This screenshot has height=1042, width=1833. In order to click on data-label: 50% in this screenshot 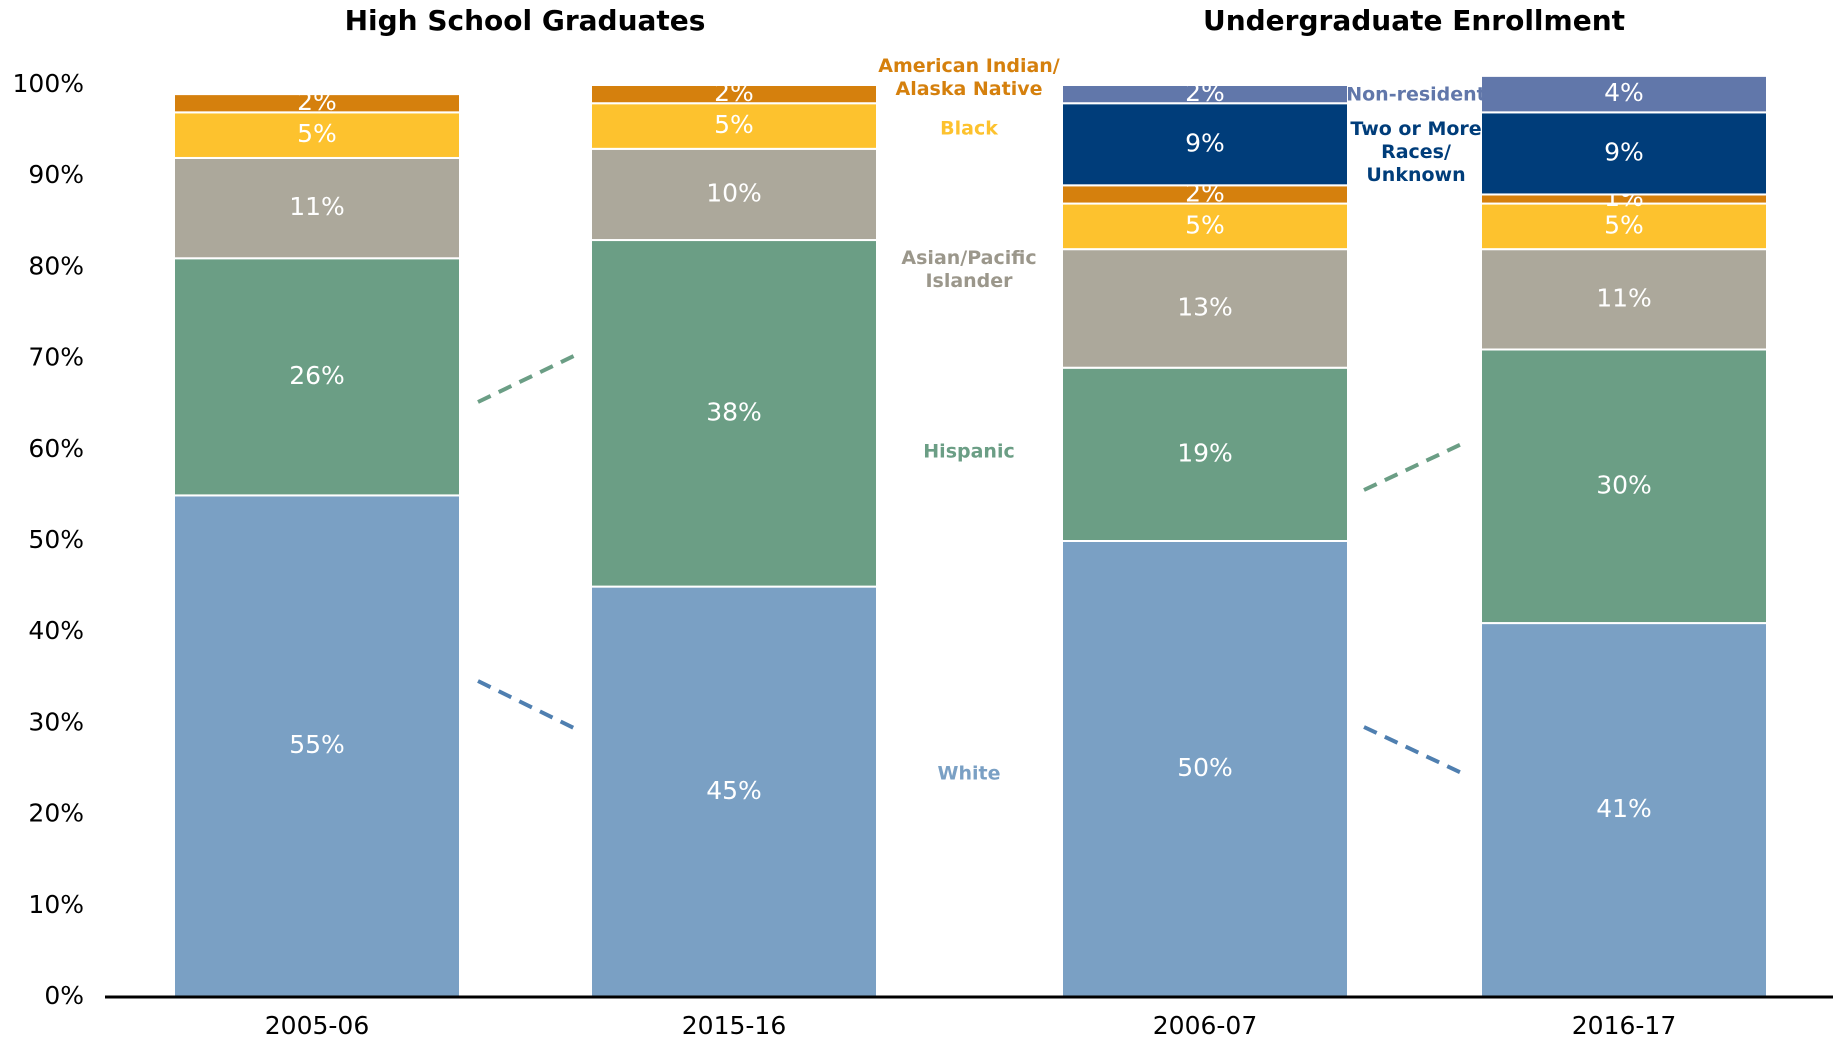, I will do `click(1205, 767)`.